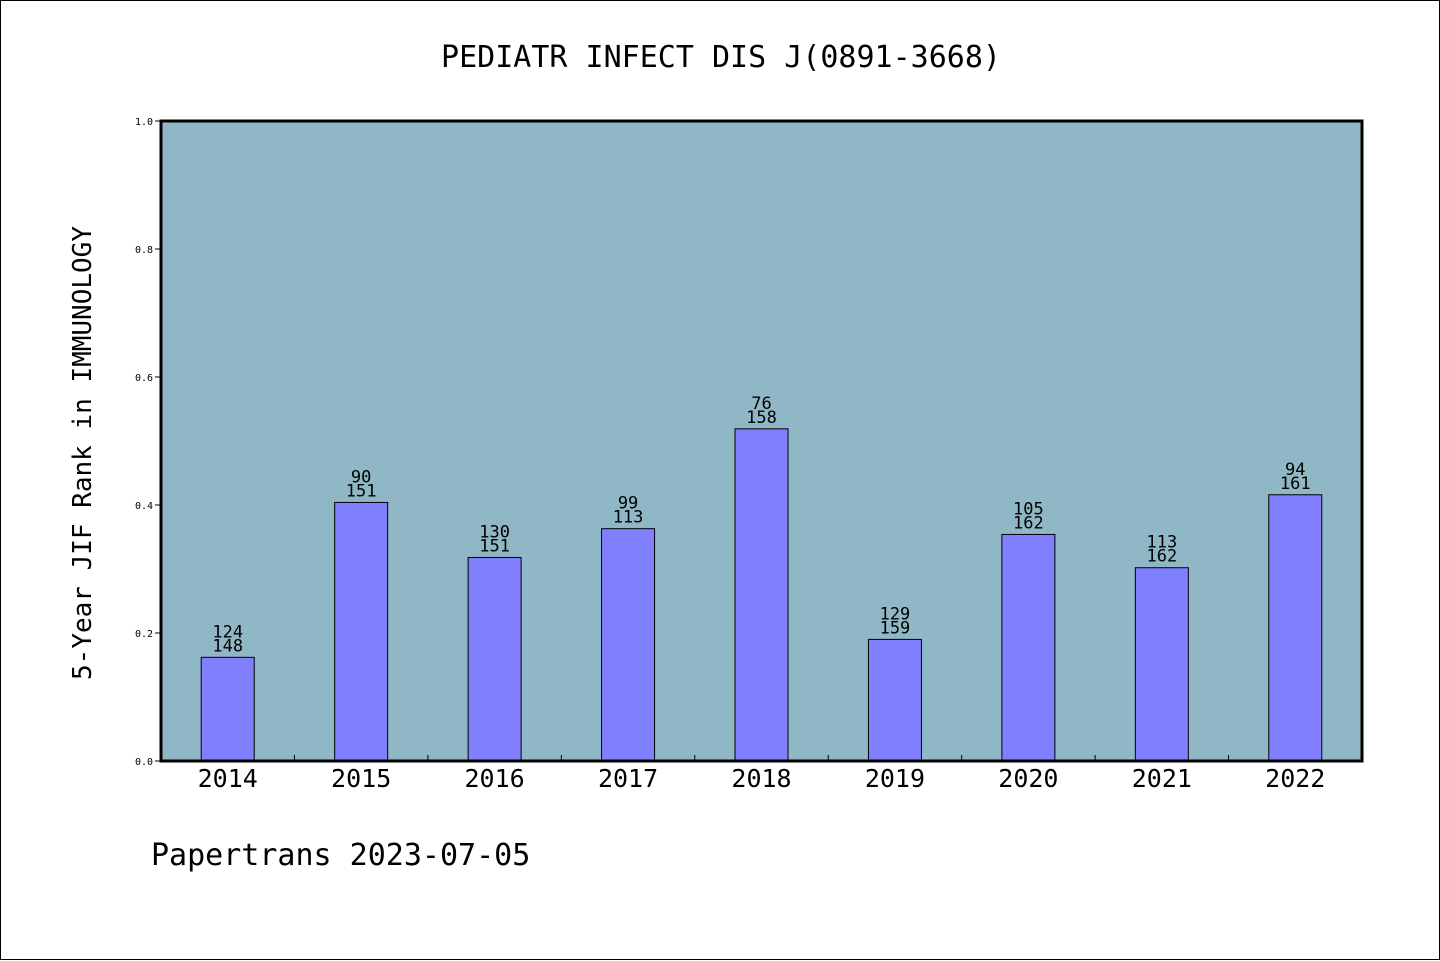 This screenshot has height=961, width=1440. Describe the element at coordinates (895, 628) in the screenshot. I see `bar-total-label: 159` at that location.